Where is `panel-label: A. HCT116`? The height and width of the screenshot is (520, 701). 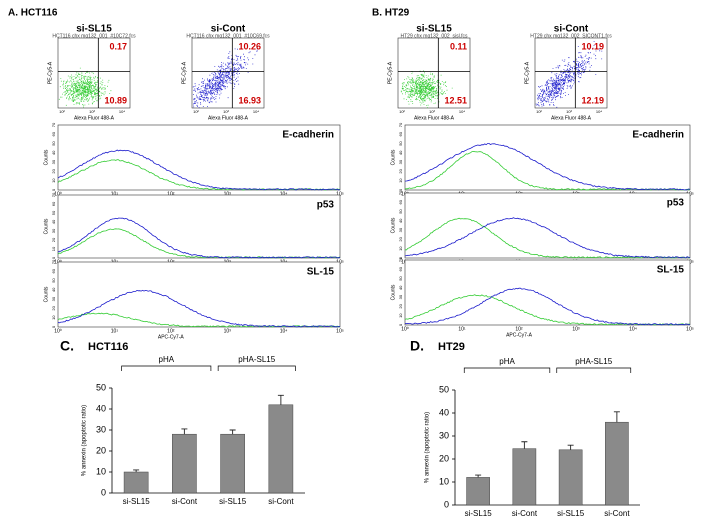
panel-label: A. HCT116 is located at coordinates (33, 13).